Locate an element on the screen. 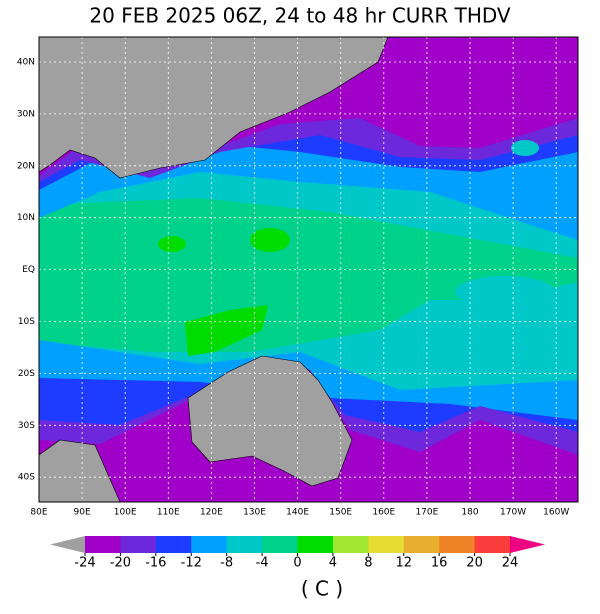 Image resolution: width=600 pixels, height=614 pixels. colorbar-label: 16 is located at coordinates (439, 563).